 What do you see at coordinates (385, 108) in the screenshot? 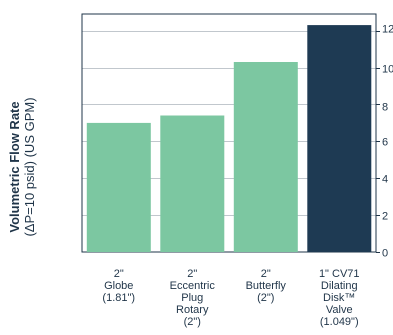
I see `y-tick-label: 8` at bounding box center [385, 108].